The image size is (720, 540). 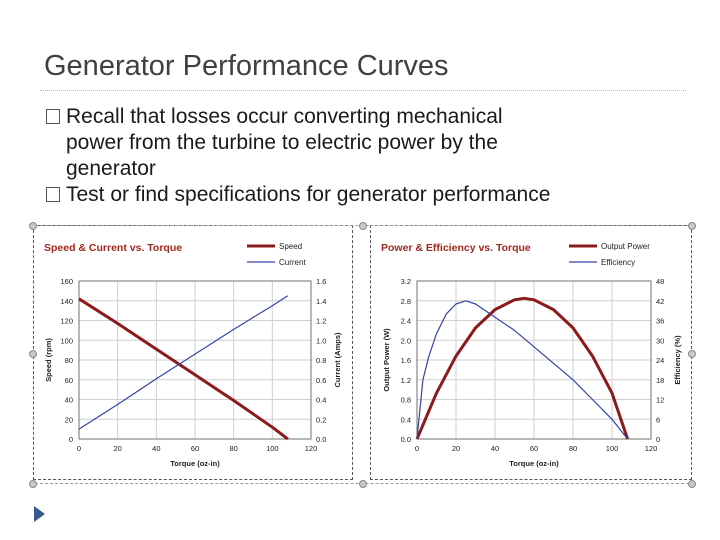 I want to click on y2-tick-label: 0.4, so click(x=321, y=400).